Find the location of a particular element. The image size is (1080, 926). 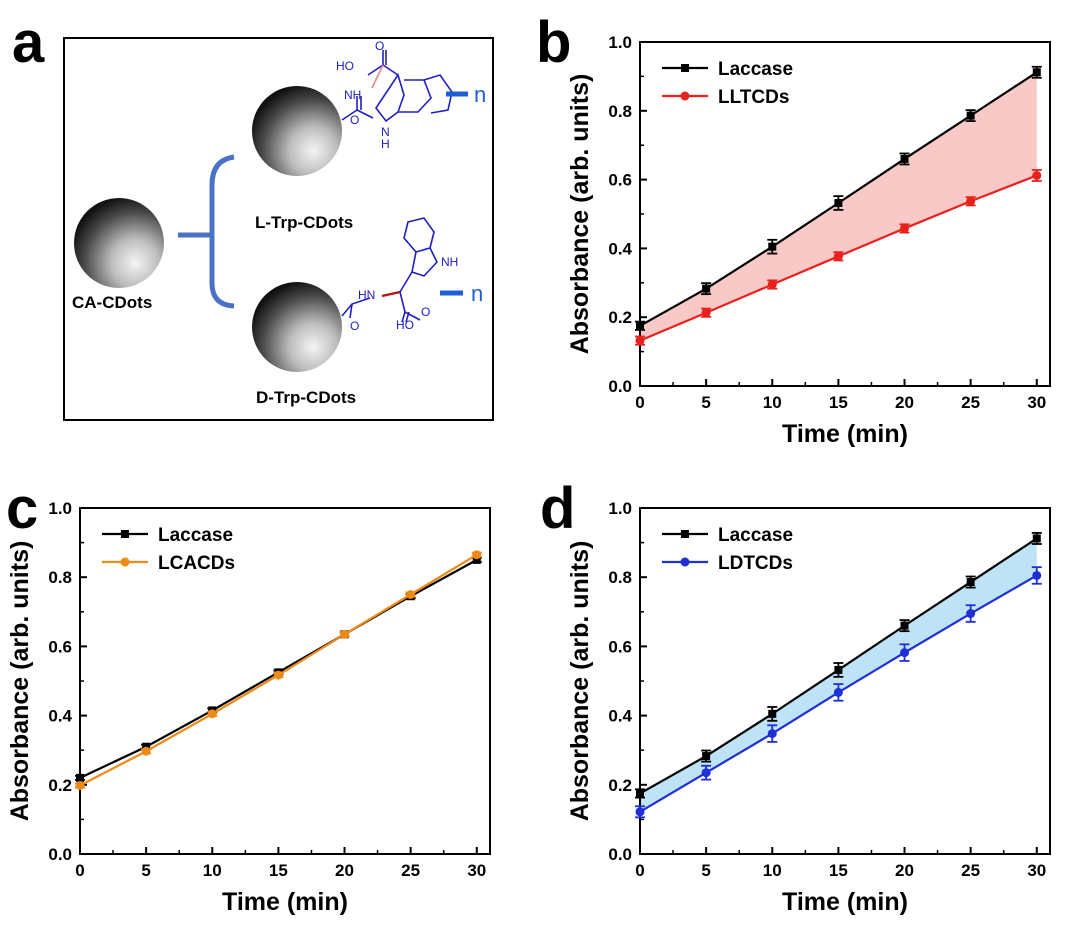

legend: Laccase LCACDs is located at coordinates (168, 549).